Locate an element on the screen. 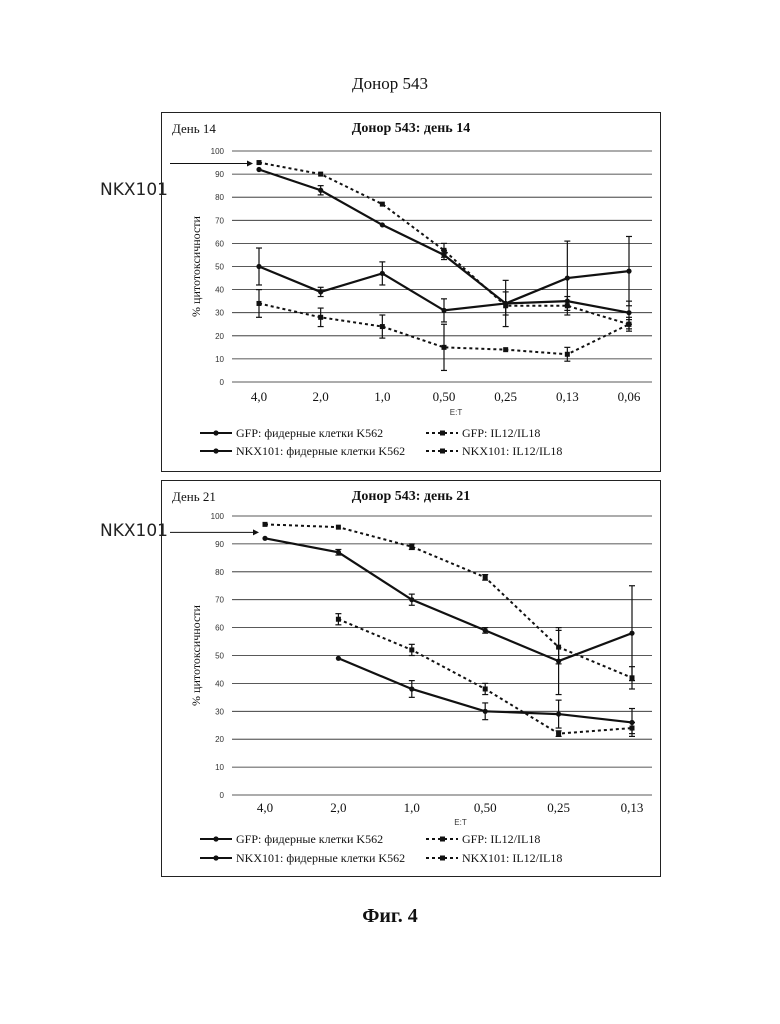 The image size is (780, 1024). page-title: Донор 543 is located at coordinates (390, 84).